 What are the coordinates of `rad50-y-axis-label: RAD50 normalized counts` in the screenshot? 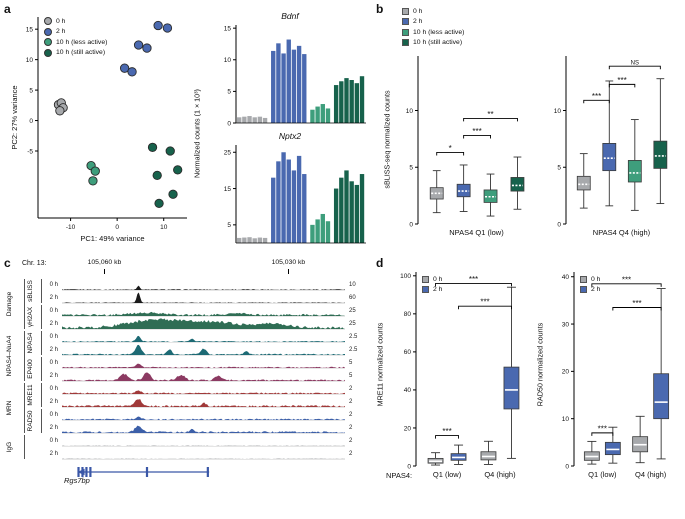 It's located at (540, 364).